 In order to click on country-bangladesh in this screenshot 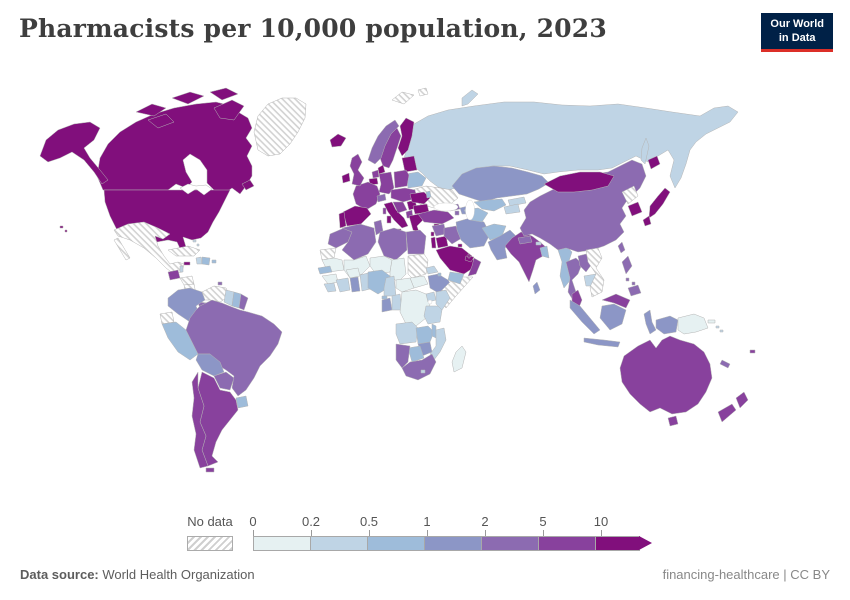, I will do `click(544, 252)`.